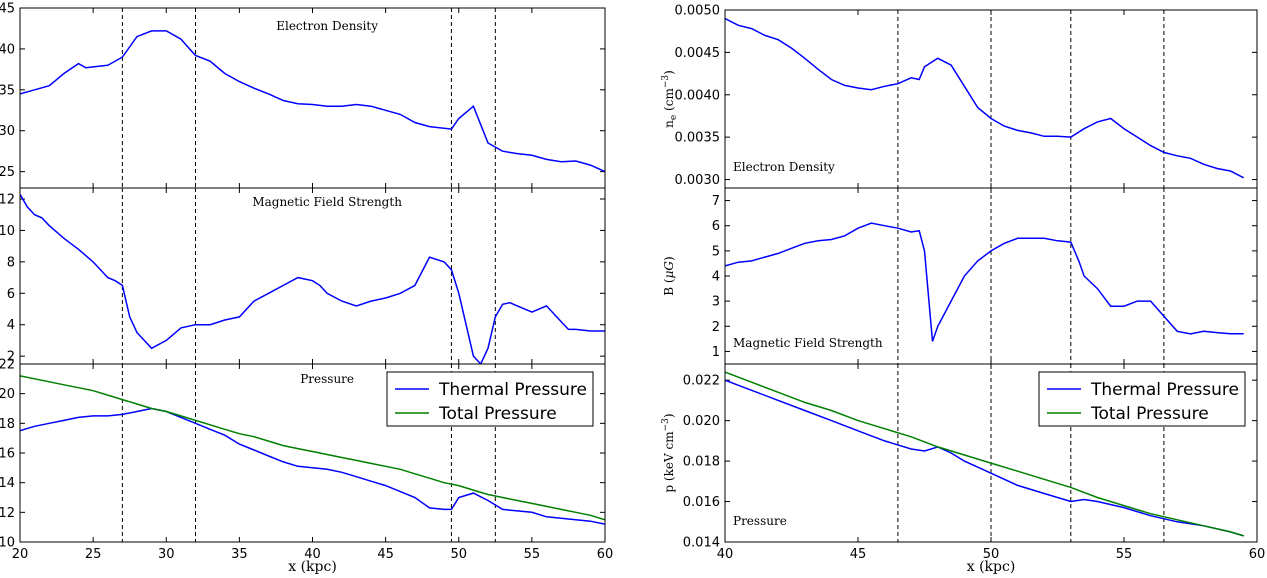 This screenshot has width=1267, height=578. Describe the element at coordinates (20, 554) in the screenshot. I see `x-tick-label: 20` at that location.